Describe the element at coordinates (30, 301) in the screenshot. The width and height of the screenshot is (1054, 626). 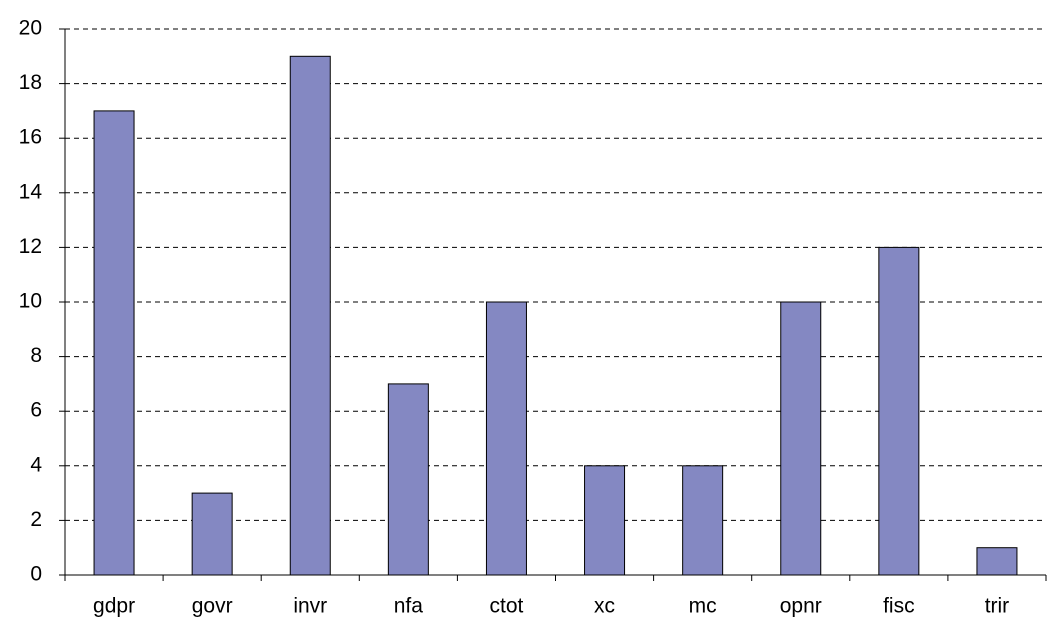
I see `y-tick-label: 10` at that location.